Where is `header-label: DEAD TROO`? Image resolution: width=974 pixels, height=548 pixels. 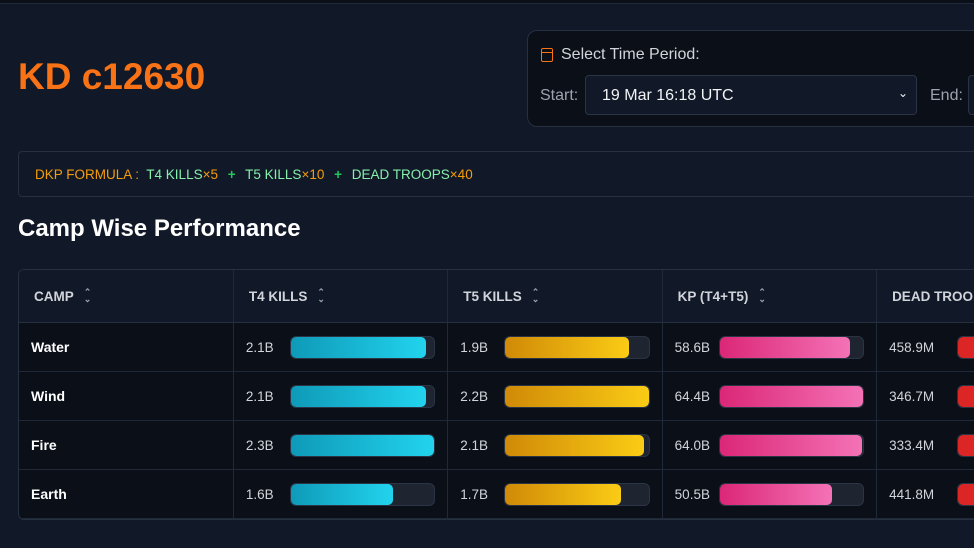 header-label: DEAD TROO is located at coordinates (933, 296).